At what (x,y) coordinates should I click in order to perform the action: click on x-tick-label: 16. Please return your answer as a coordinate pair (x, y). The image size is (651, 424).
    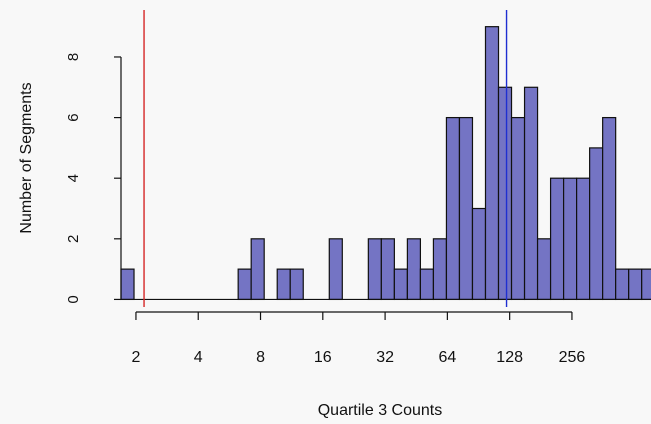
    Looking at the image, I should click on (323, 357).